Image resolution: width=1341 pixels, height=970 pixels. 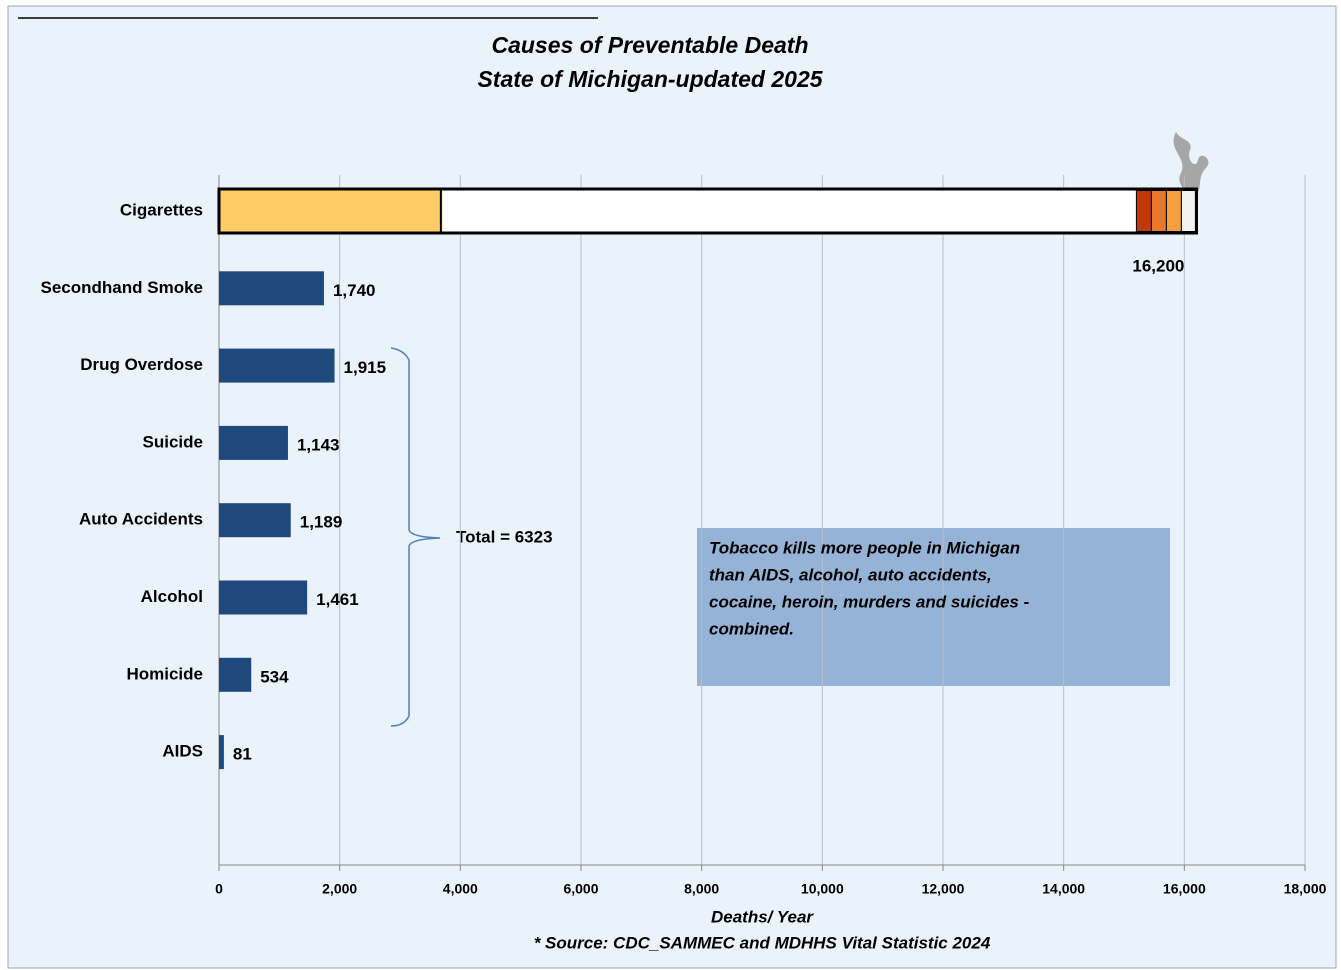 I want to click on y-tick-label: Drug Overdose, so click(x=141, y=364).